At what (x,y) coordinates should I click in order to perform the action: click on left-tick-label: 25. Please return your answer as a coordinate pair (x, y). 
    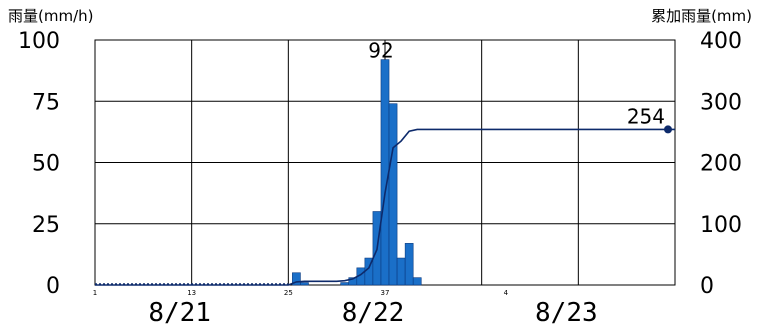
    Looking at the image, I should click on (46, 225).